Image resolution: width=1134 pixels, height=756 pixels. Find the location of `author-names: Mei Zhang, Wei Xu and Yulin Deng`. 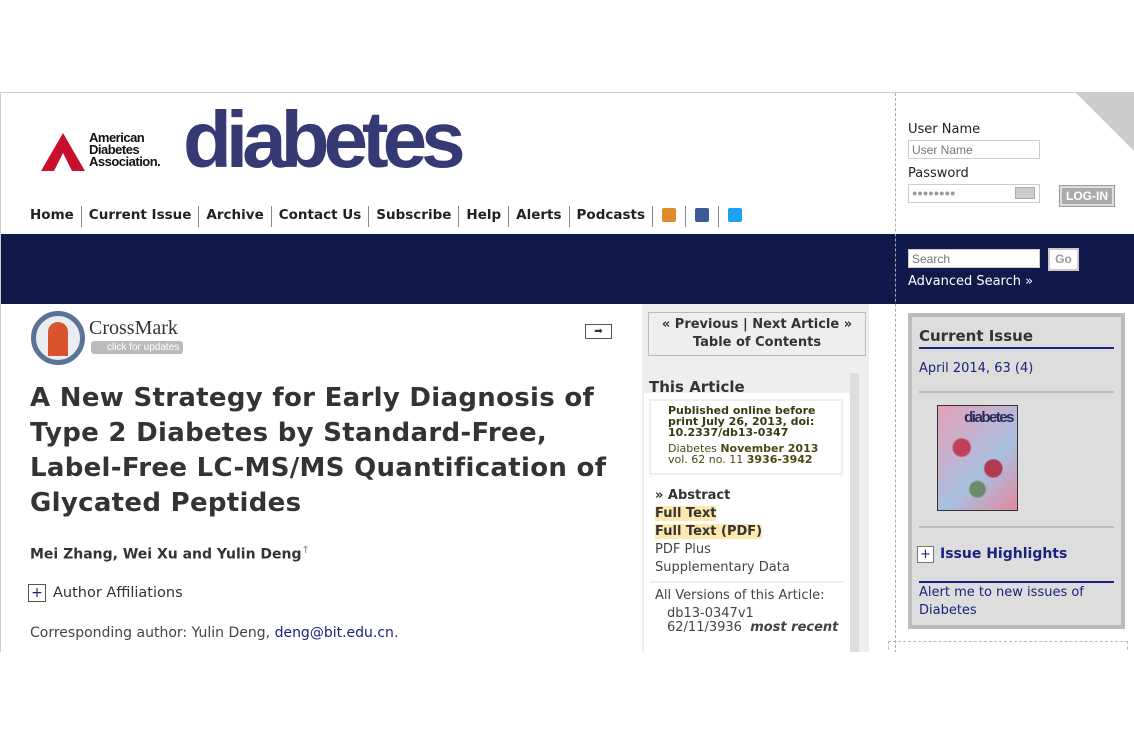

author-names: Mei Zhang, Wei Xu and Yulin Deng is located at coordinates (166, 554).